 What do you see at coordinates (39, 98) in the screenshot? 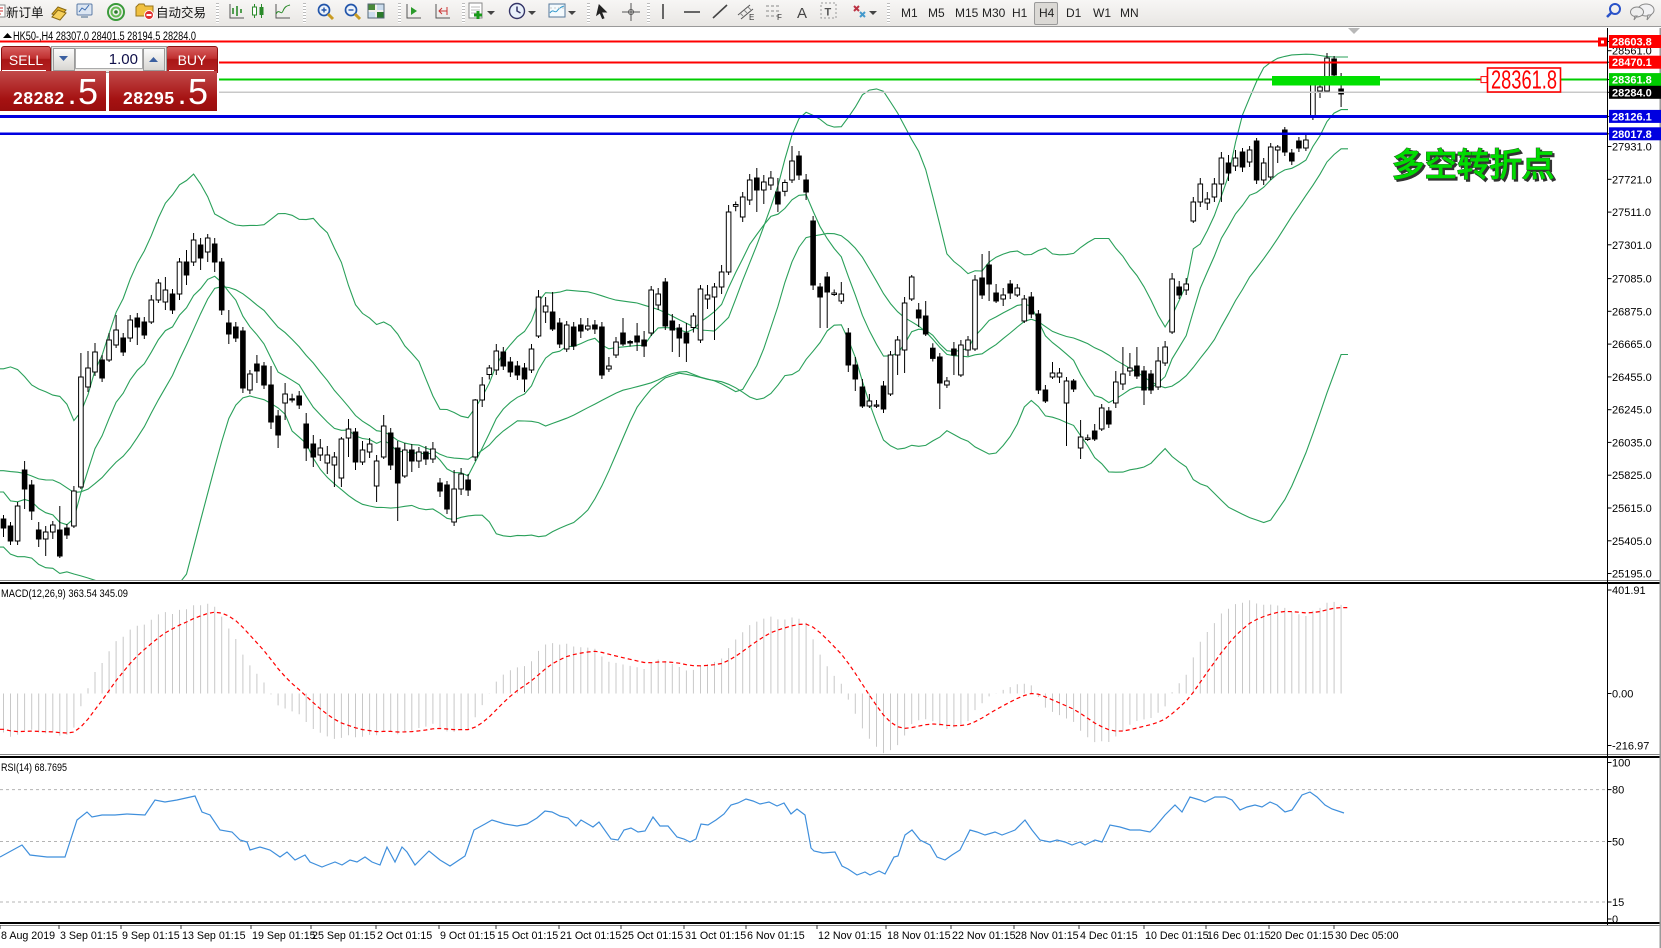
I see `svg-text: 28282` at bounding box center [39, 98].